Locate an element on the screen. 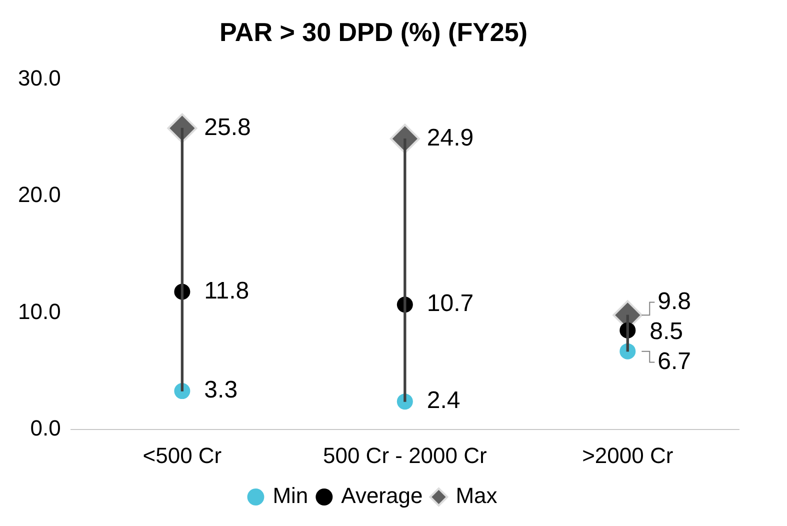 The image size is (787, 526). y-tick-label: 20.0 is located at coordinates (39, 195).